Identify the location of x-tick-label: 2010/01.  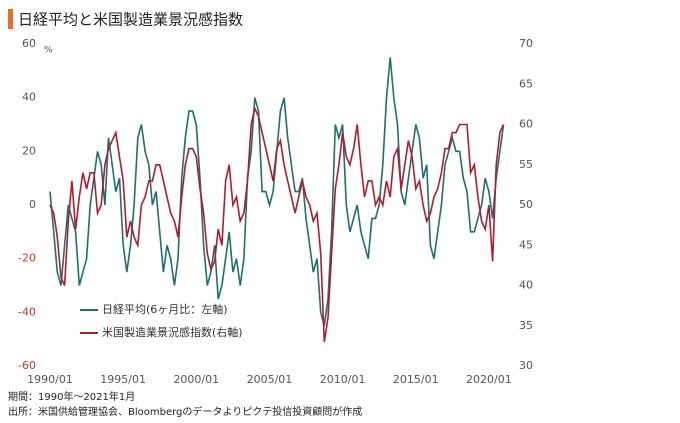
(343, 379).